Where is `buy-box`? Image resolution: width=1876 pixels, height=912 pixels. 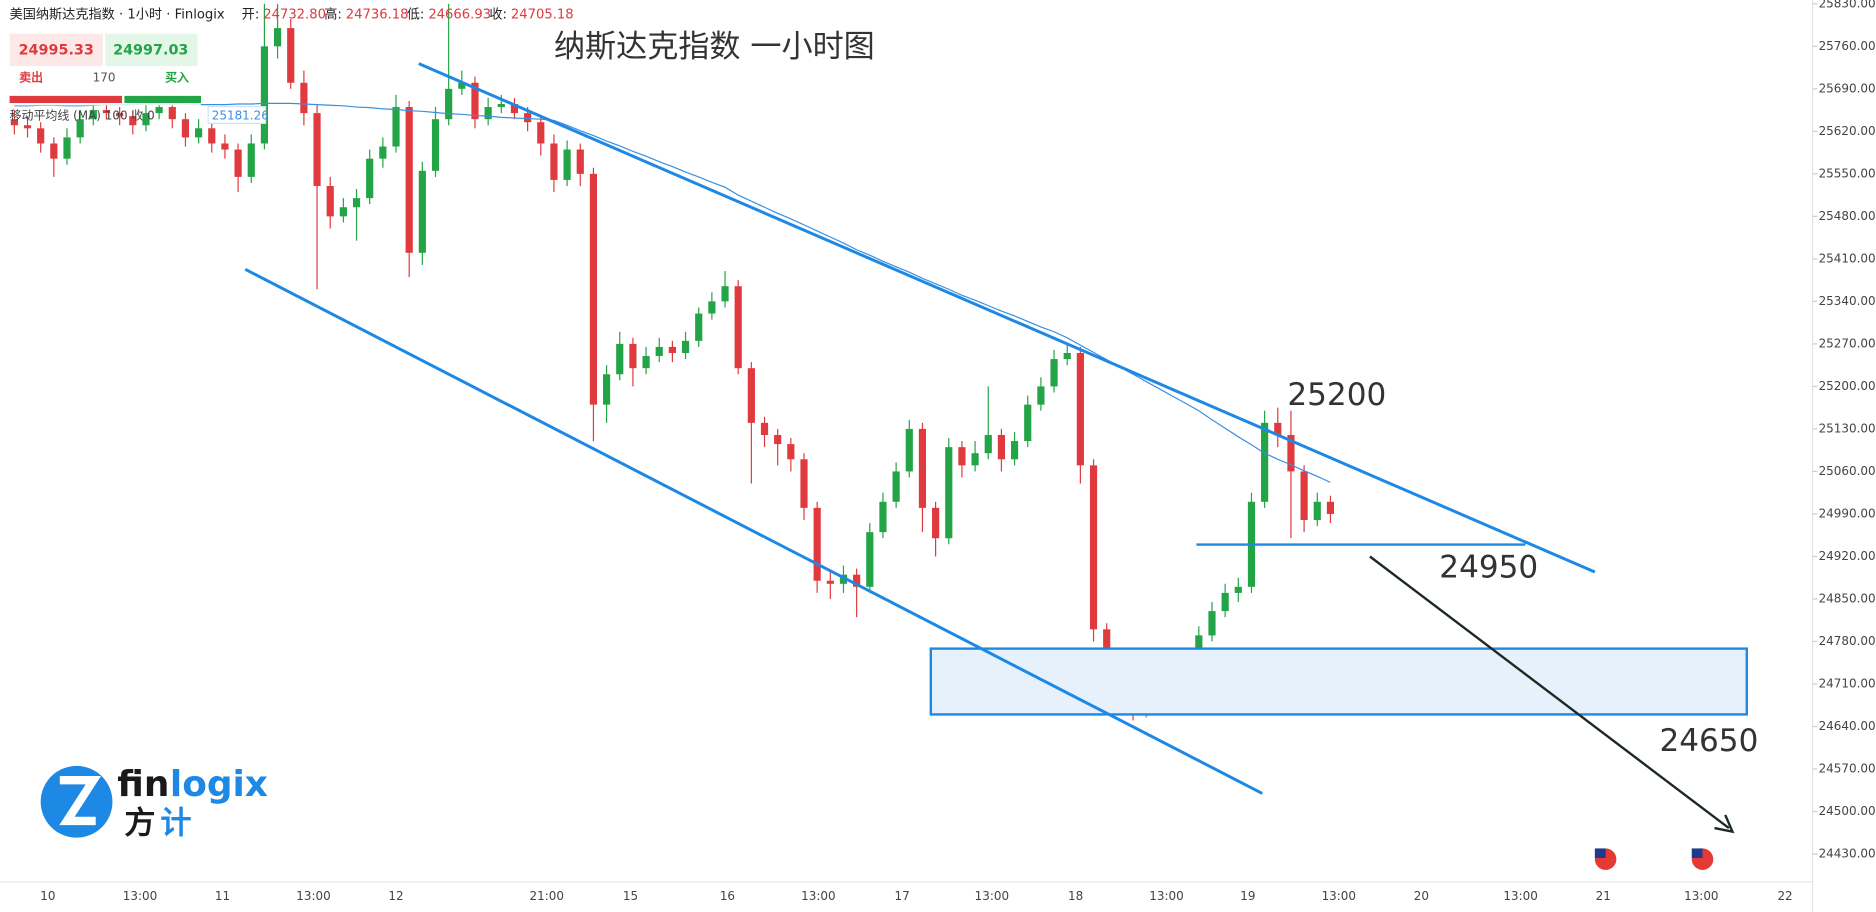
buy-box is located at coordinates (151, 49).